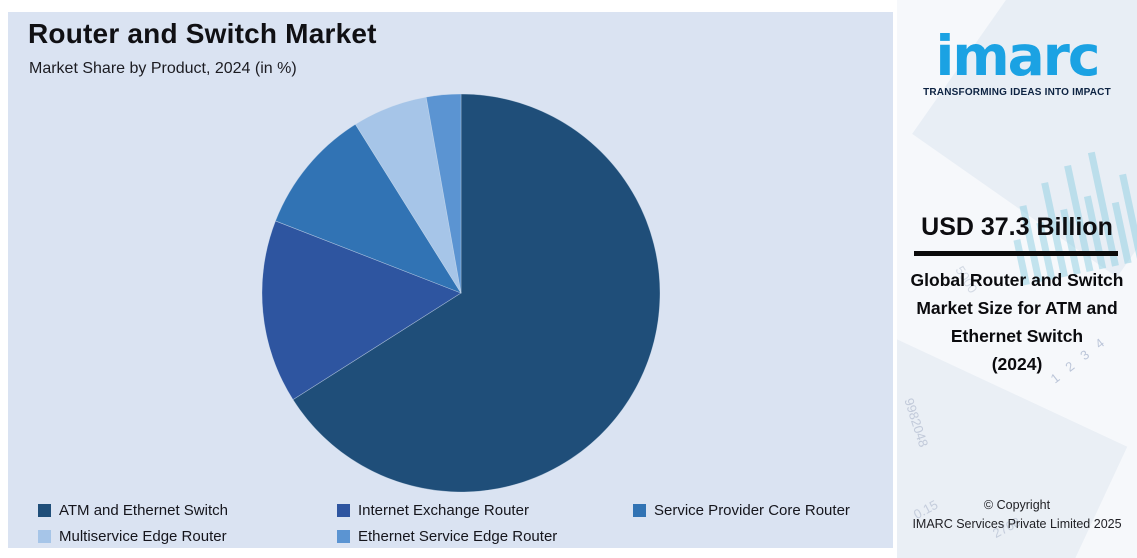  I want to click on legend-label: Ethernet Service Edge Router, so click(458, 536).